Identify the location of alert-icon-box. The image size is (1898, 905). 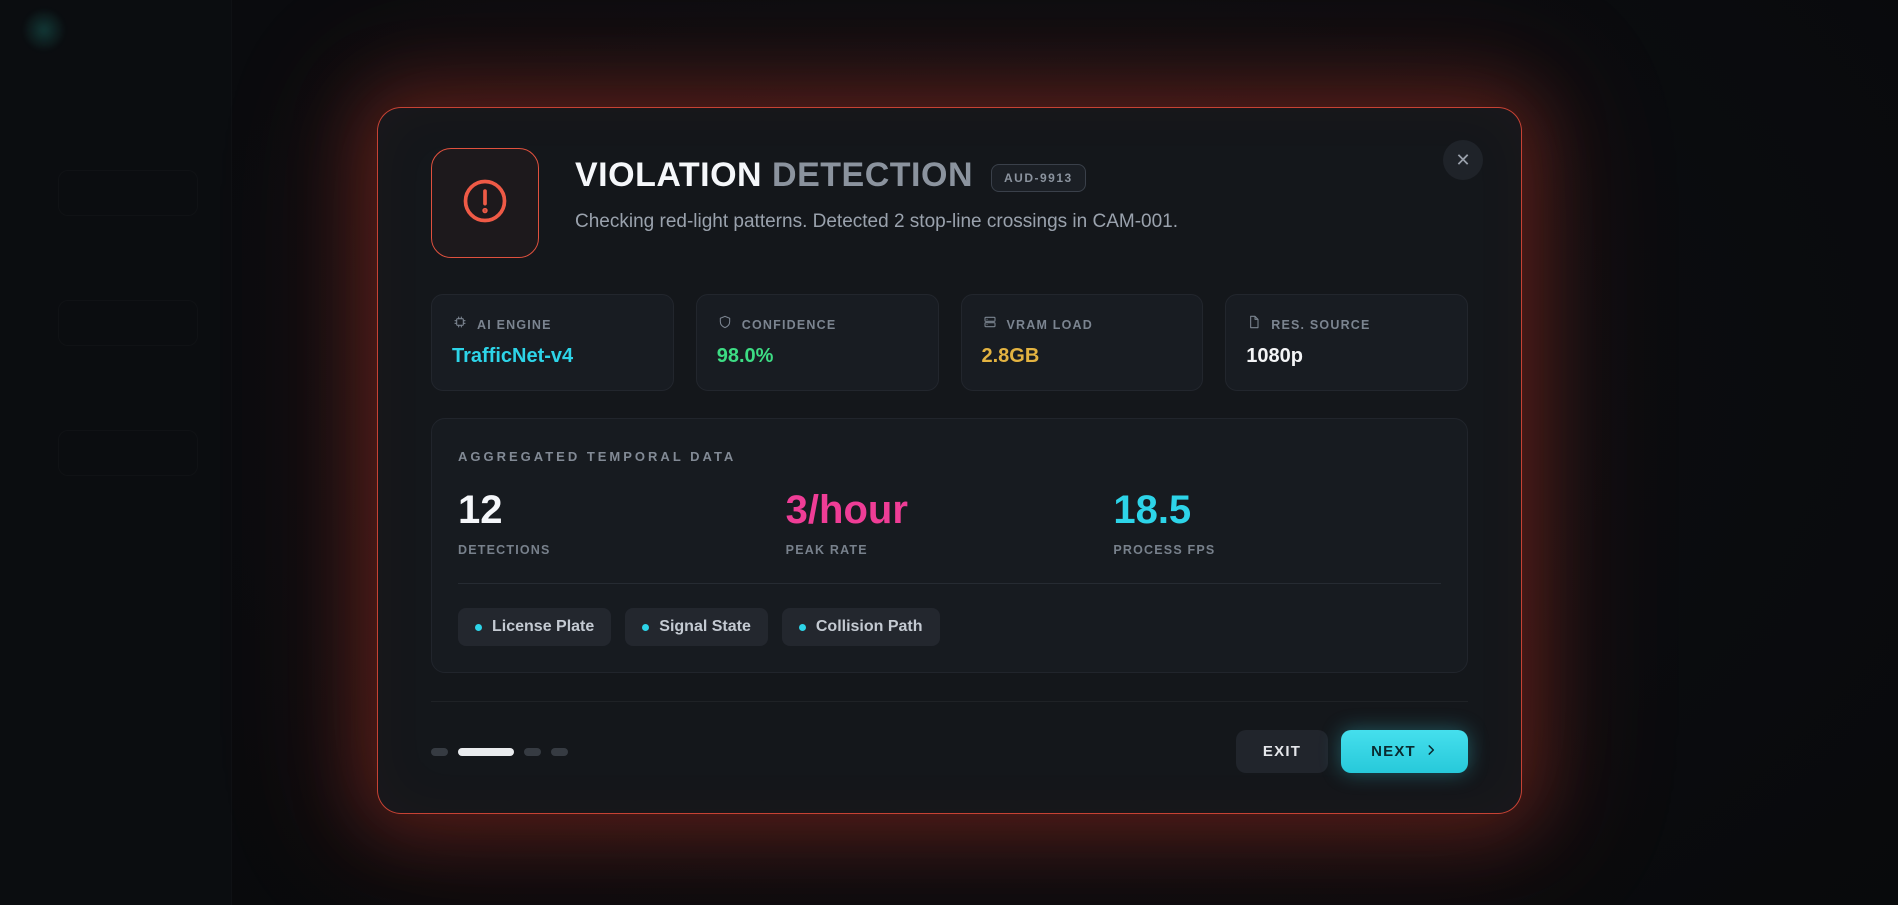
(485, 203).